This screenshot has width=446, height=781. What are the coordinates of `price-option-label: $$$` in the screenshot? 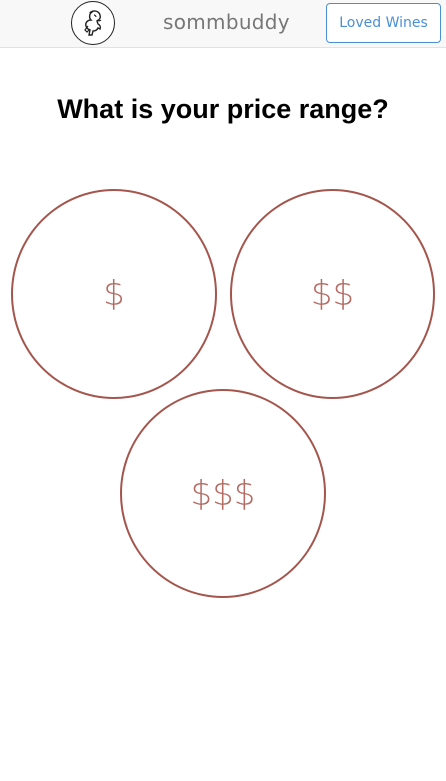 It's located at (223, 493).